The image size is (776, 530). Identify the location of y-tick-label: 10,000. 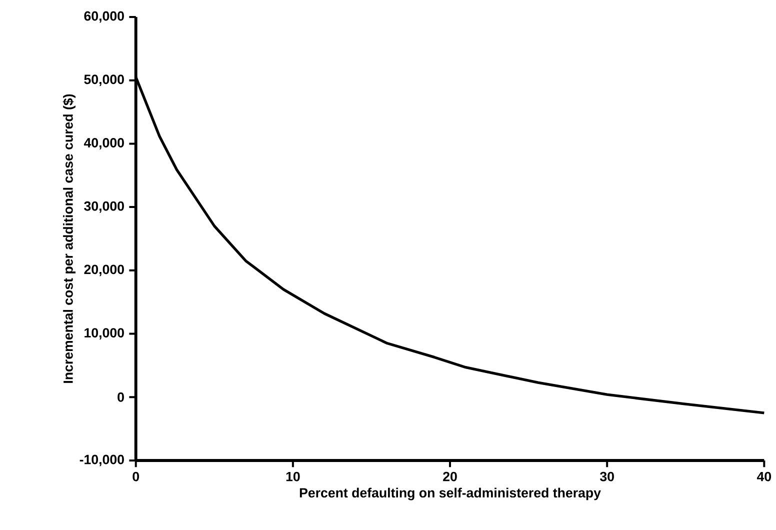
(104, 334).